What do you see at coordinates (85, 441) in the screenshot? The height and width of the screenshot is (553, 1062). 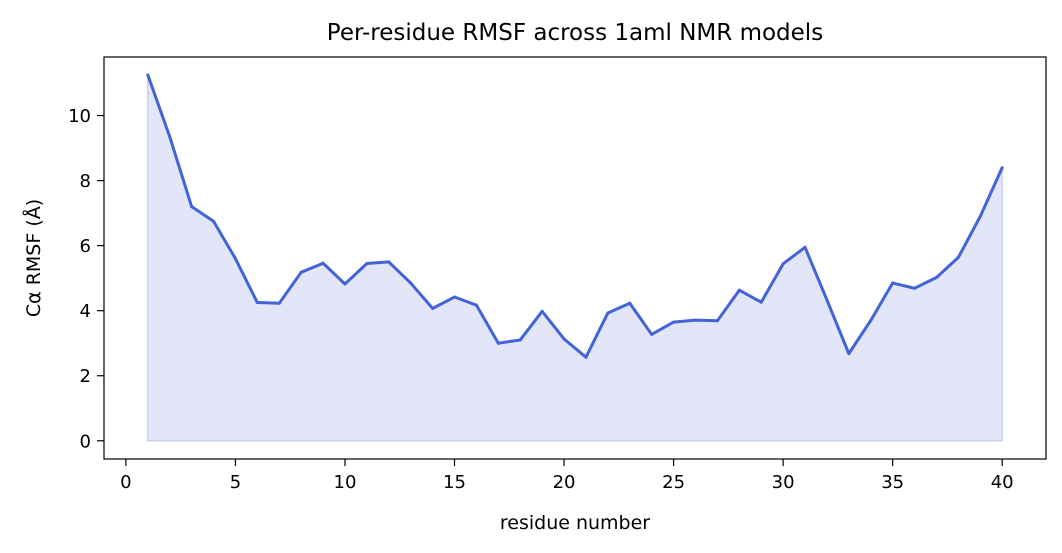 I see `y-tick-label: 0` at bounding box center [85, 441].